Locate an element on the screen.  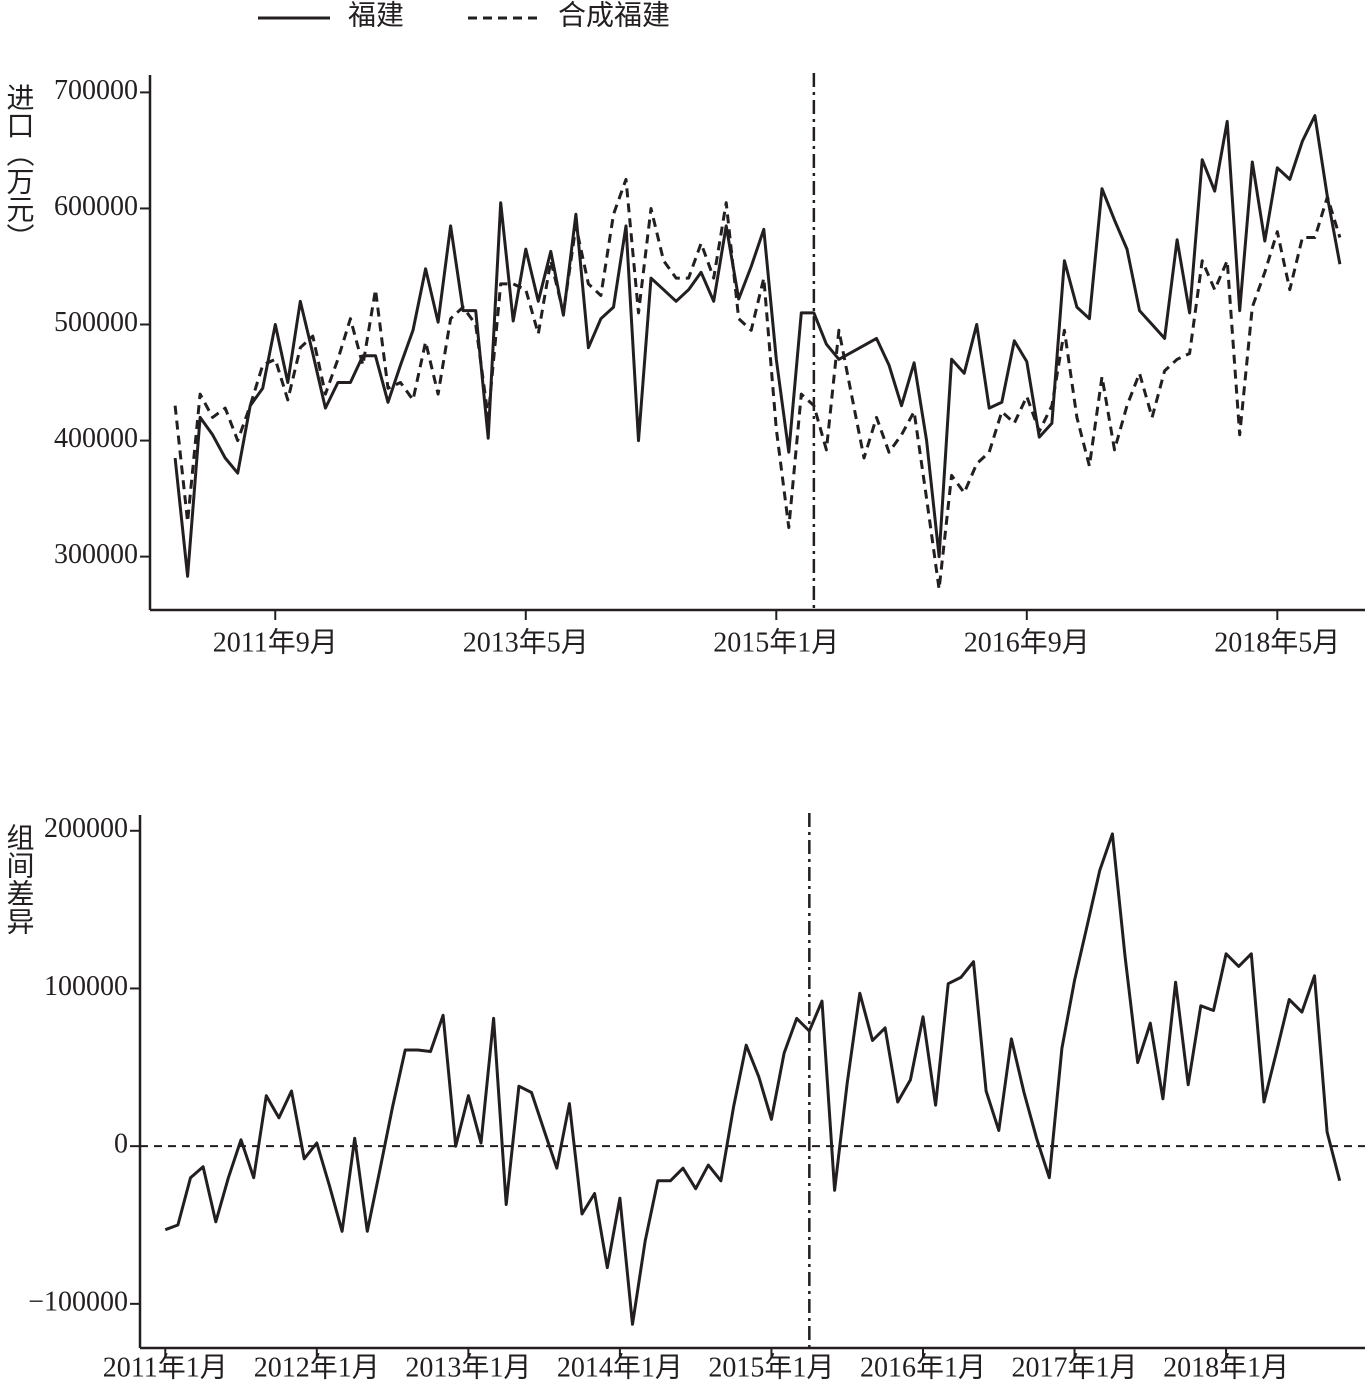
x-tick-label: 2018年1月 is located at coordinates (1226, 1367).